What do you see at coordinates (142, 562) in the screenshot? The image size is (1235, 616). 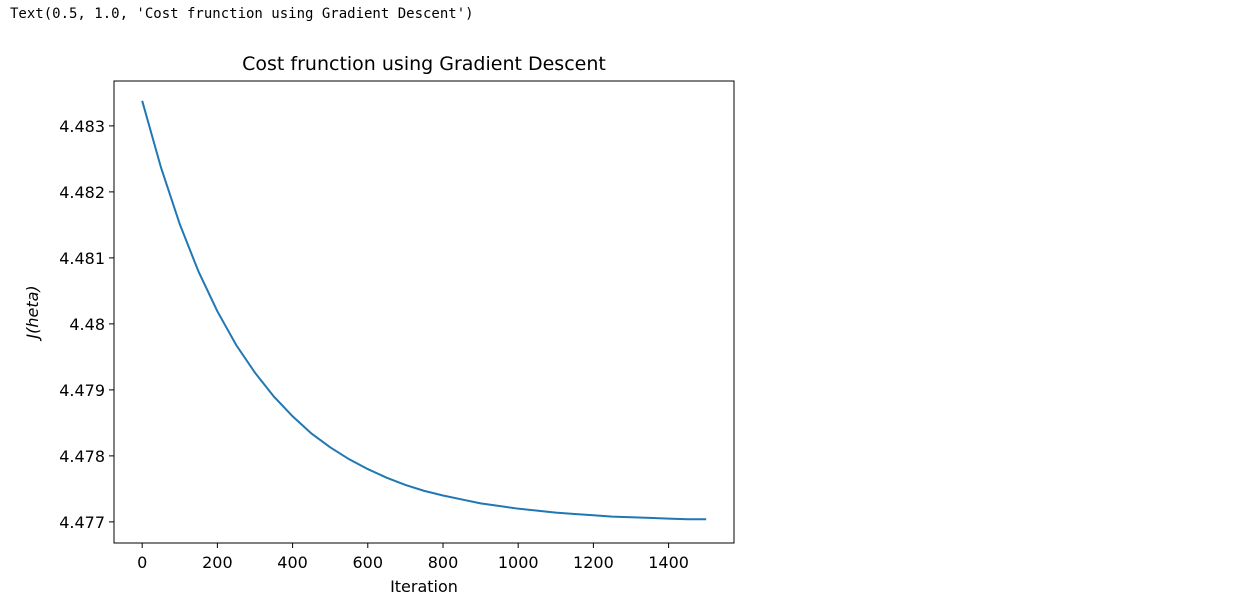 I see `x-tick-label: 0` at bounding box center [142, 562].